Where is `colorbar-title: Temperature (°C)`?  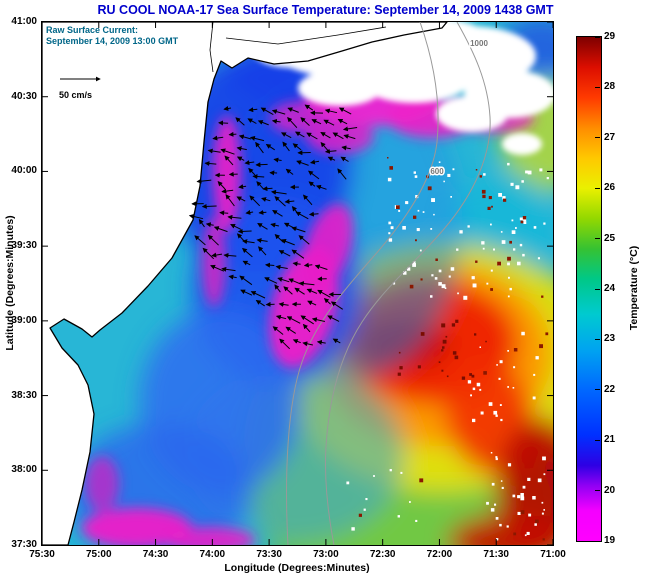
colorbar-title: Temperature (°C) is located at coordinates (634, 288).